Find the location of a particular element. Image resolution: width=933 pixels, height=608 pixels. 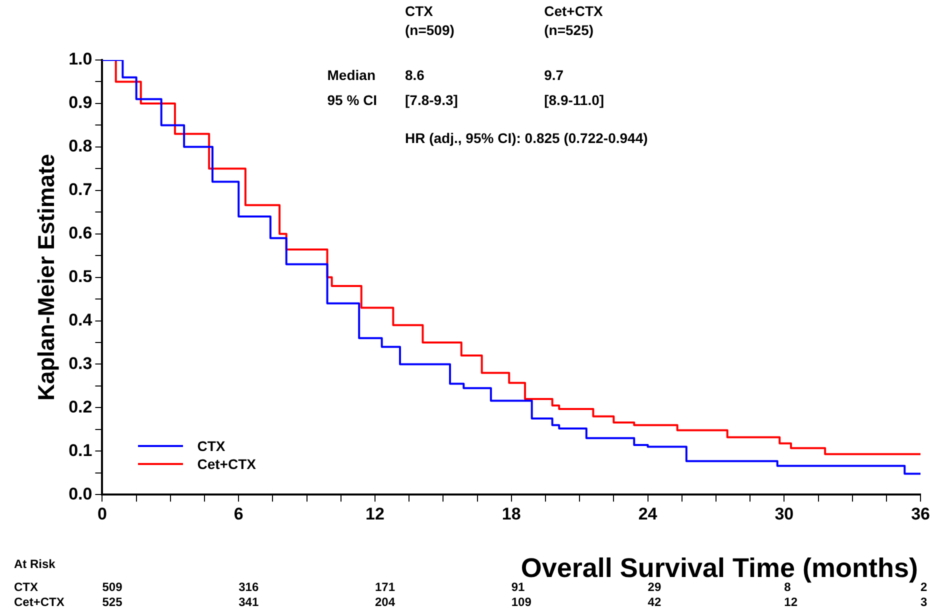

text: 204 is located at coordinates (385, 601).